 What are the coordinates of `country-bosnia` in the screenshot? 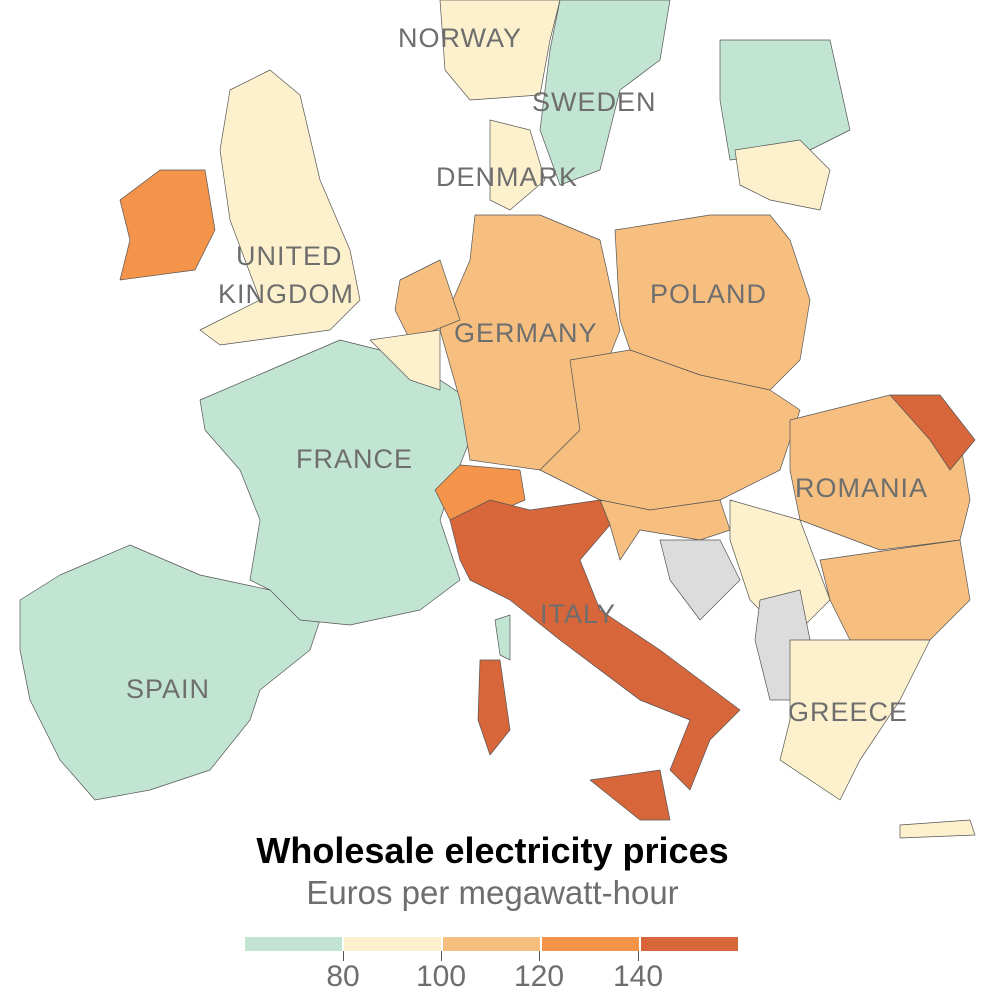 It's located at (700, 580).